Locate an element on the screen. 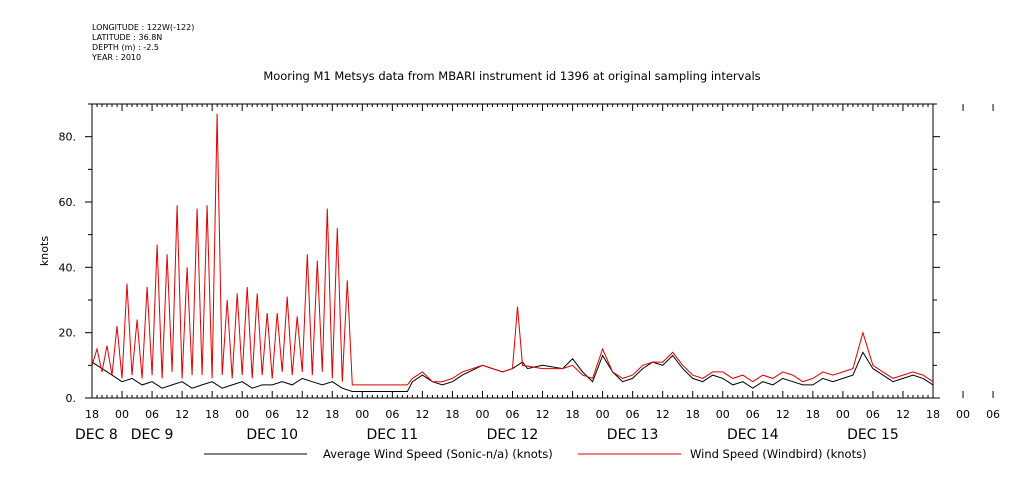 This screenshot has height=504, width=1009. x-day-label: DEC 10 is located at coordinates (272, 435).